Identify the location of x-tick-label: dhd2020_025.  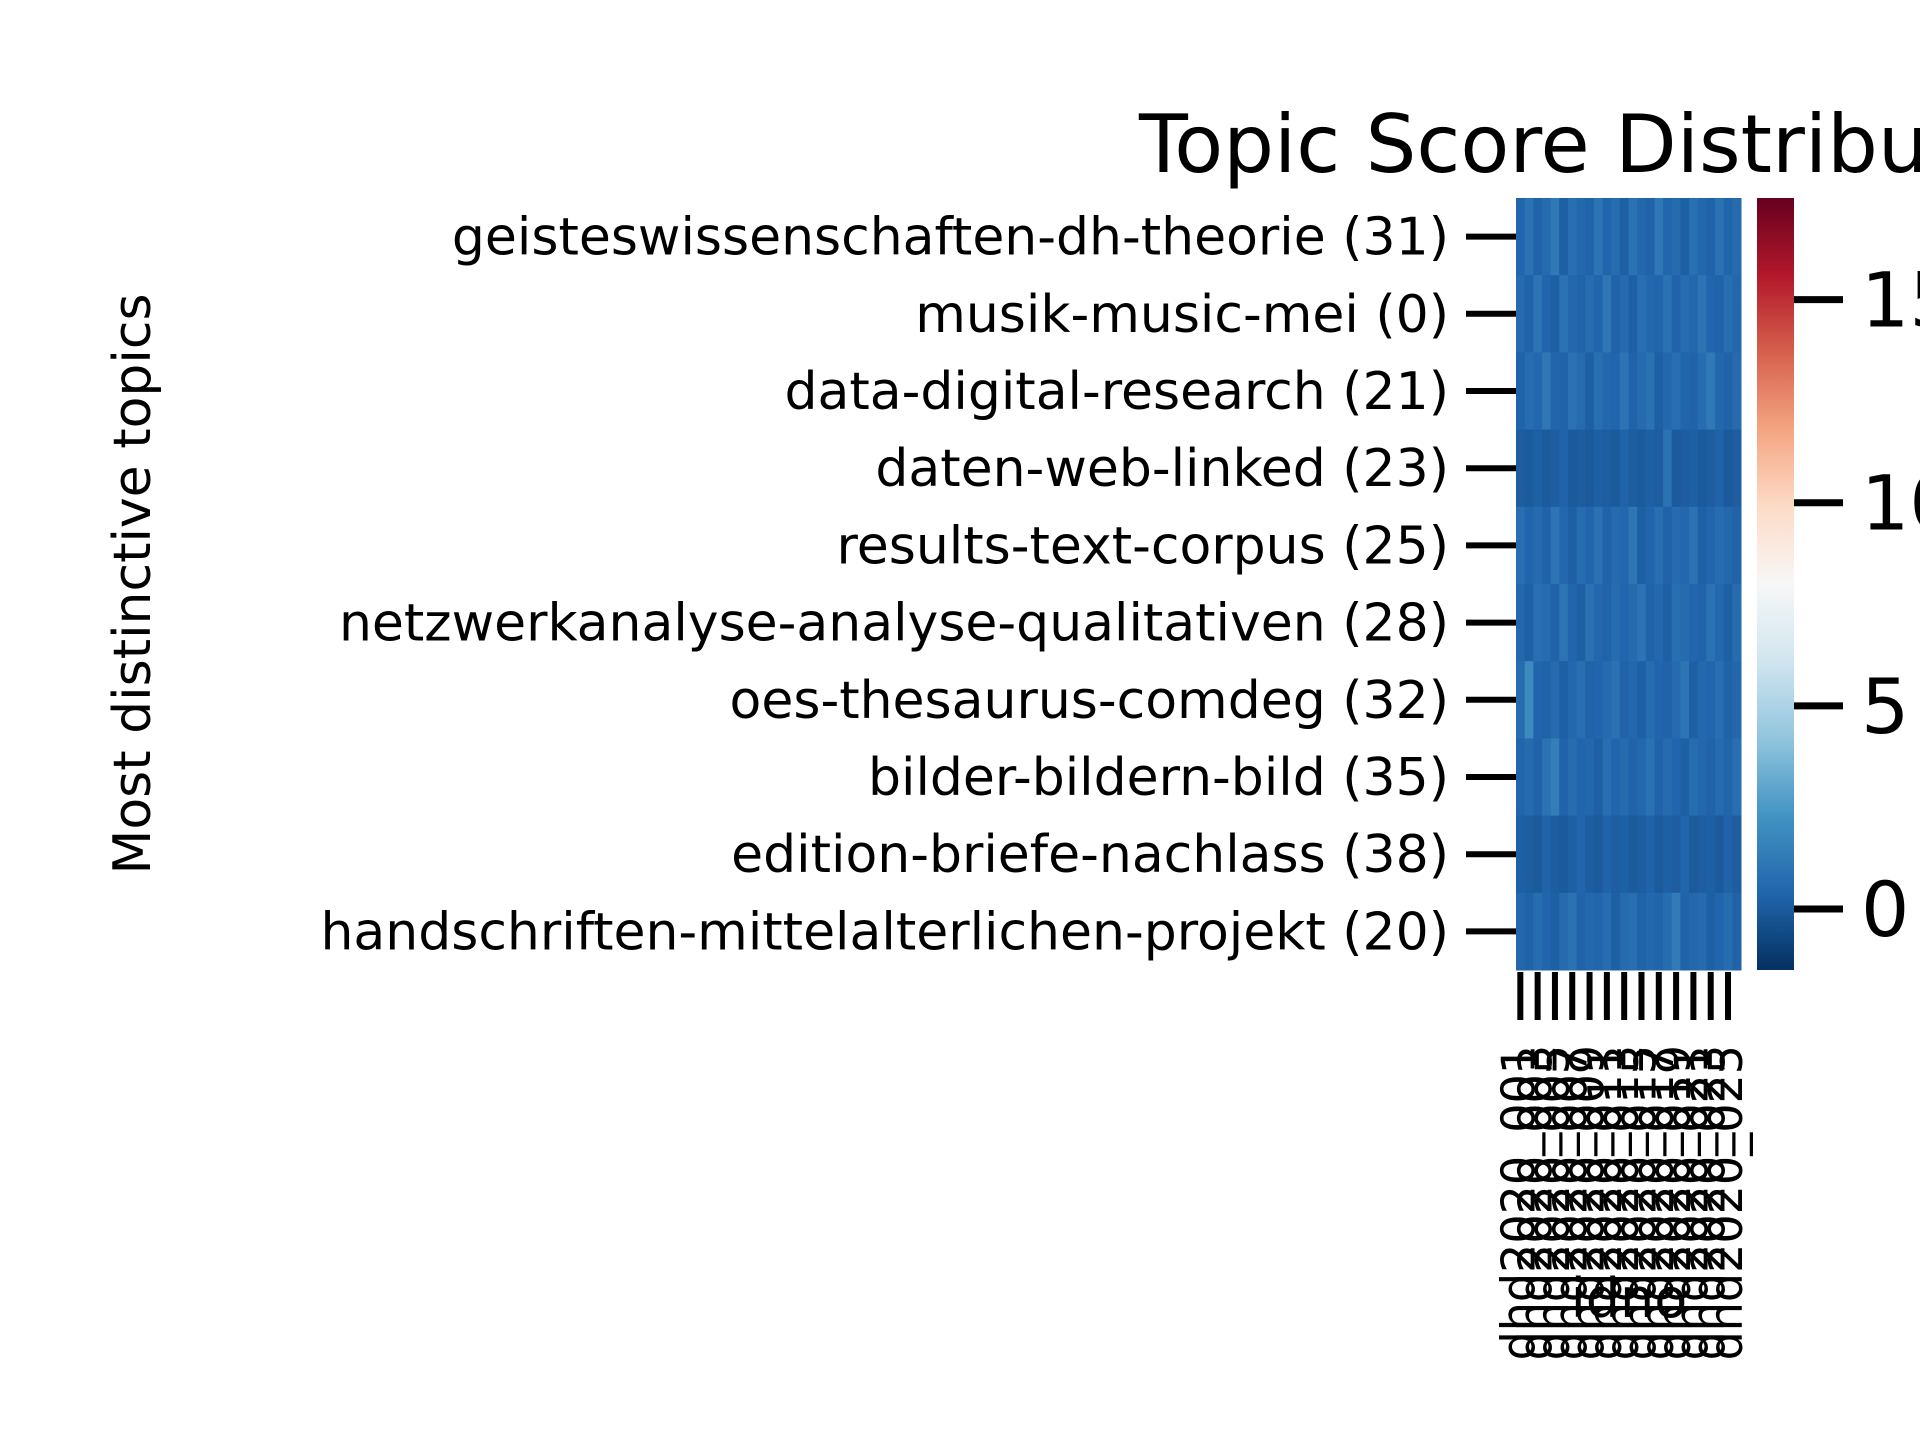
(1726, 1202).